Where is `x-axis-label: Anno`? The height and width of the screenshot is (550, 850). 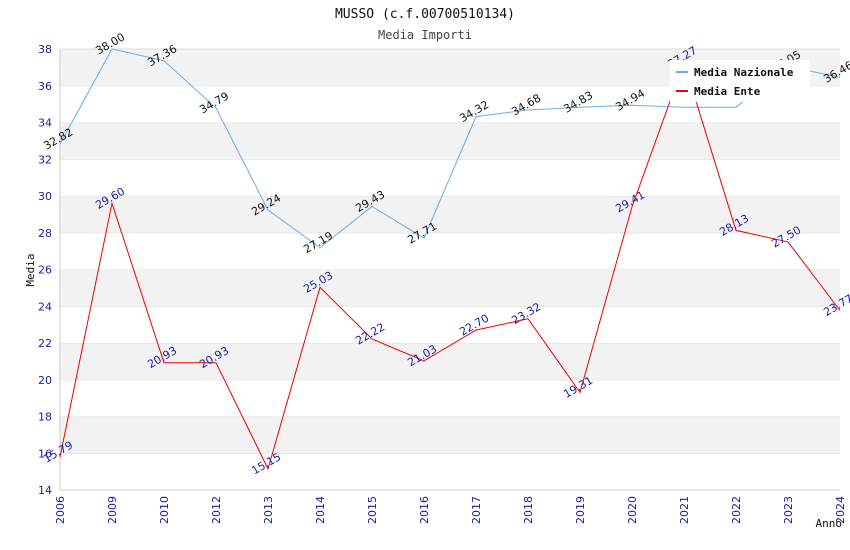 x-axis-label: Anno is located at coordinates (829, 523).